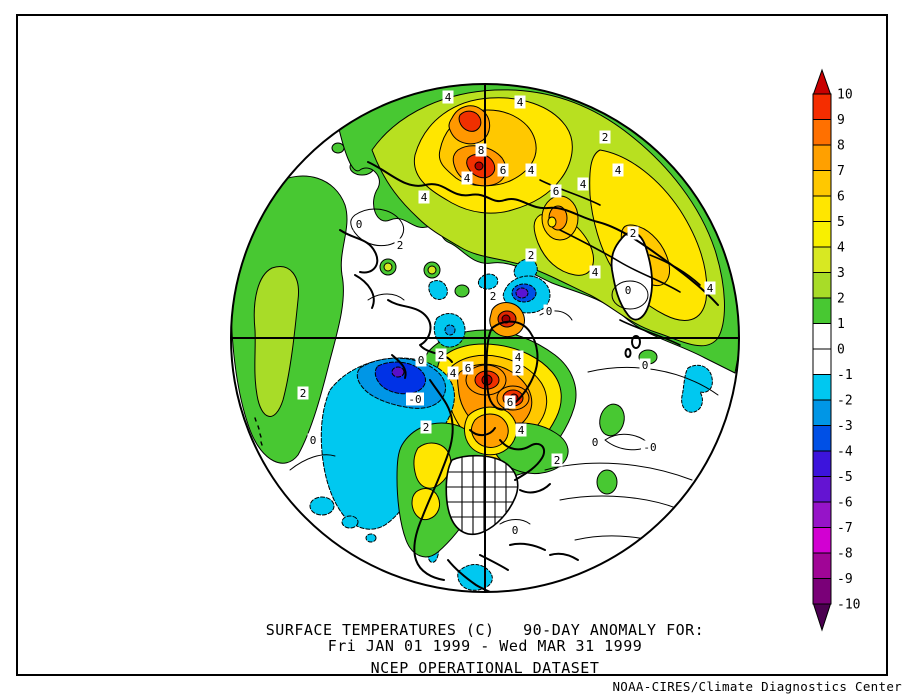  Describe the element at coordinates (482, 482) in the screenshot. I see `region-north-america` at that location.